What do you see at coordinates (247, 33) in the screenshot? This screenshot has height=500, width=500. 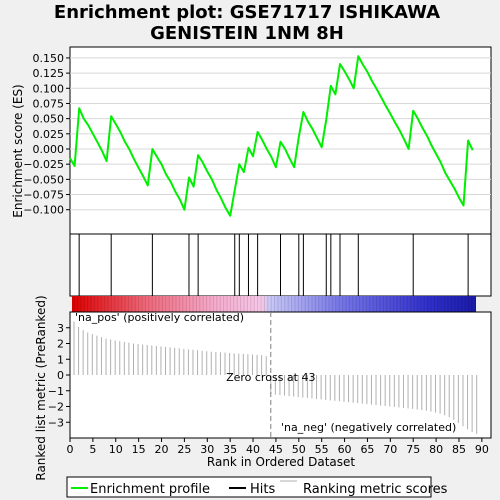 I see `chart-title-line-2: GENISTEIN 1NM 8H` at bounding box center [247, 33].